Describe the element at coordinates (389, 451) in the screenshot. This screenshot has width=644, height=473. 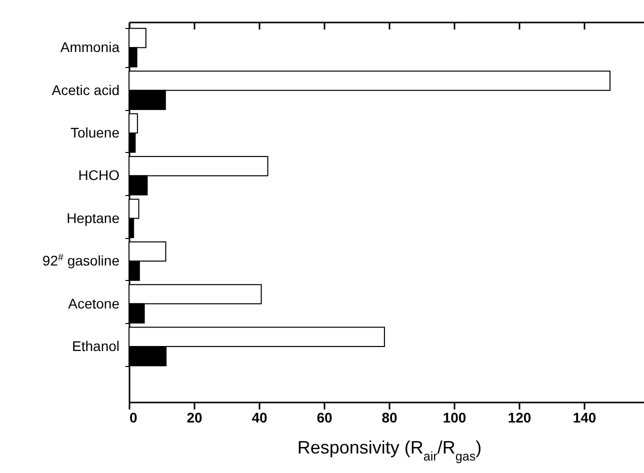
I see `x-axis-title: Responsivity (R$_{air}$/R$_{gas}$)` at that location.